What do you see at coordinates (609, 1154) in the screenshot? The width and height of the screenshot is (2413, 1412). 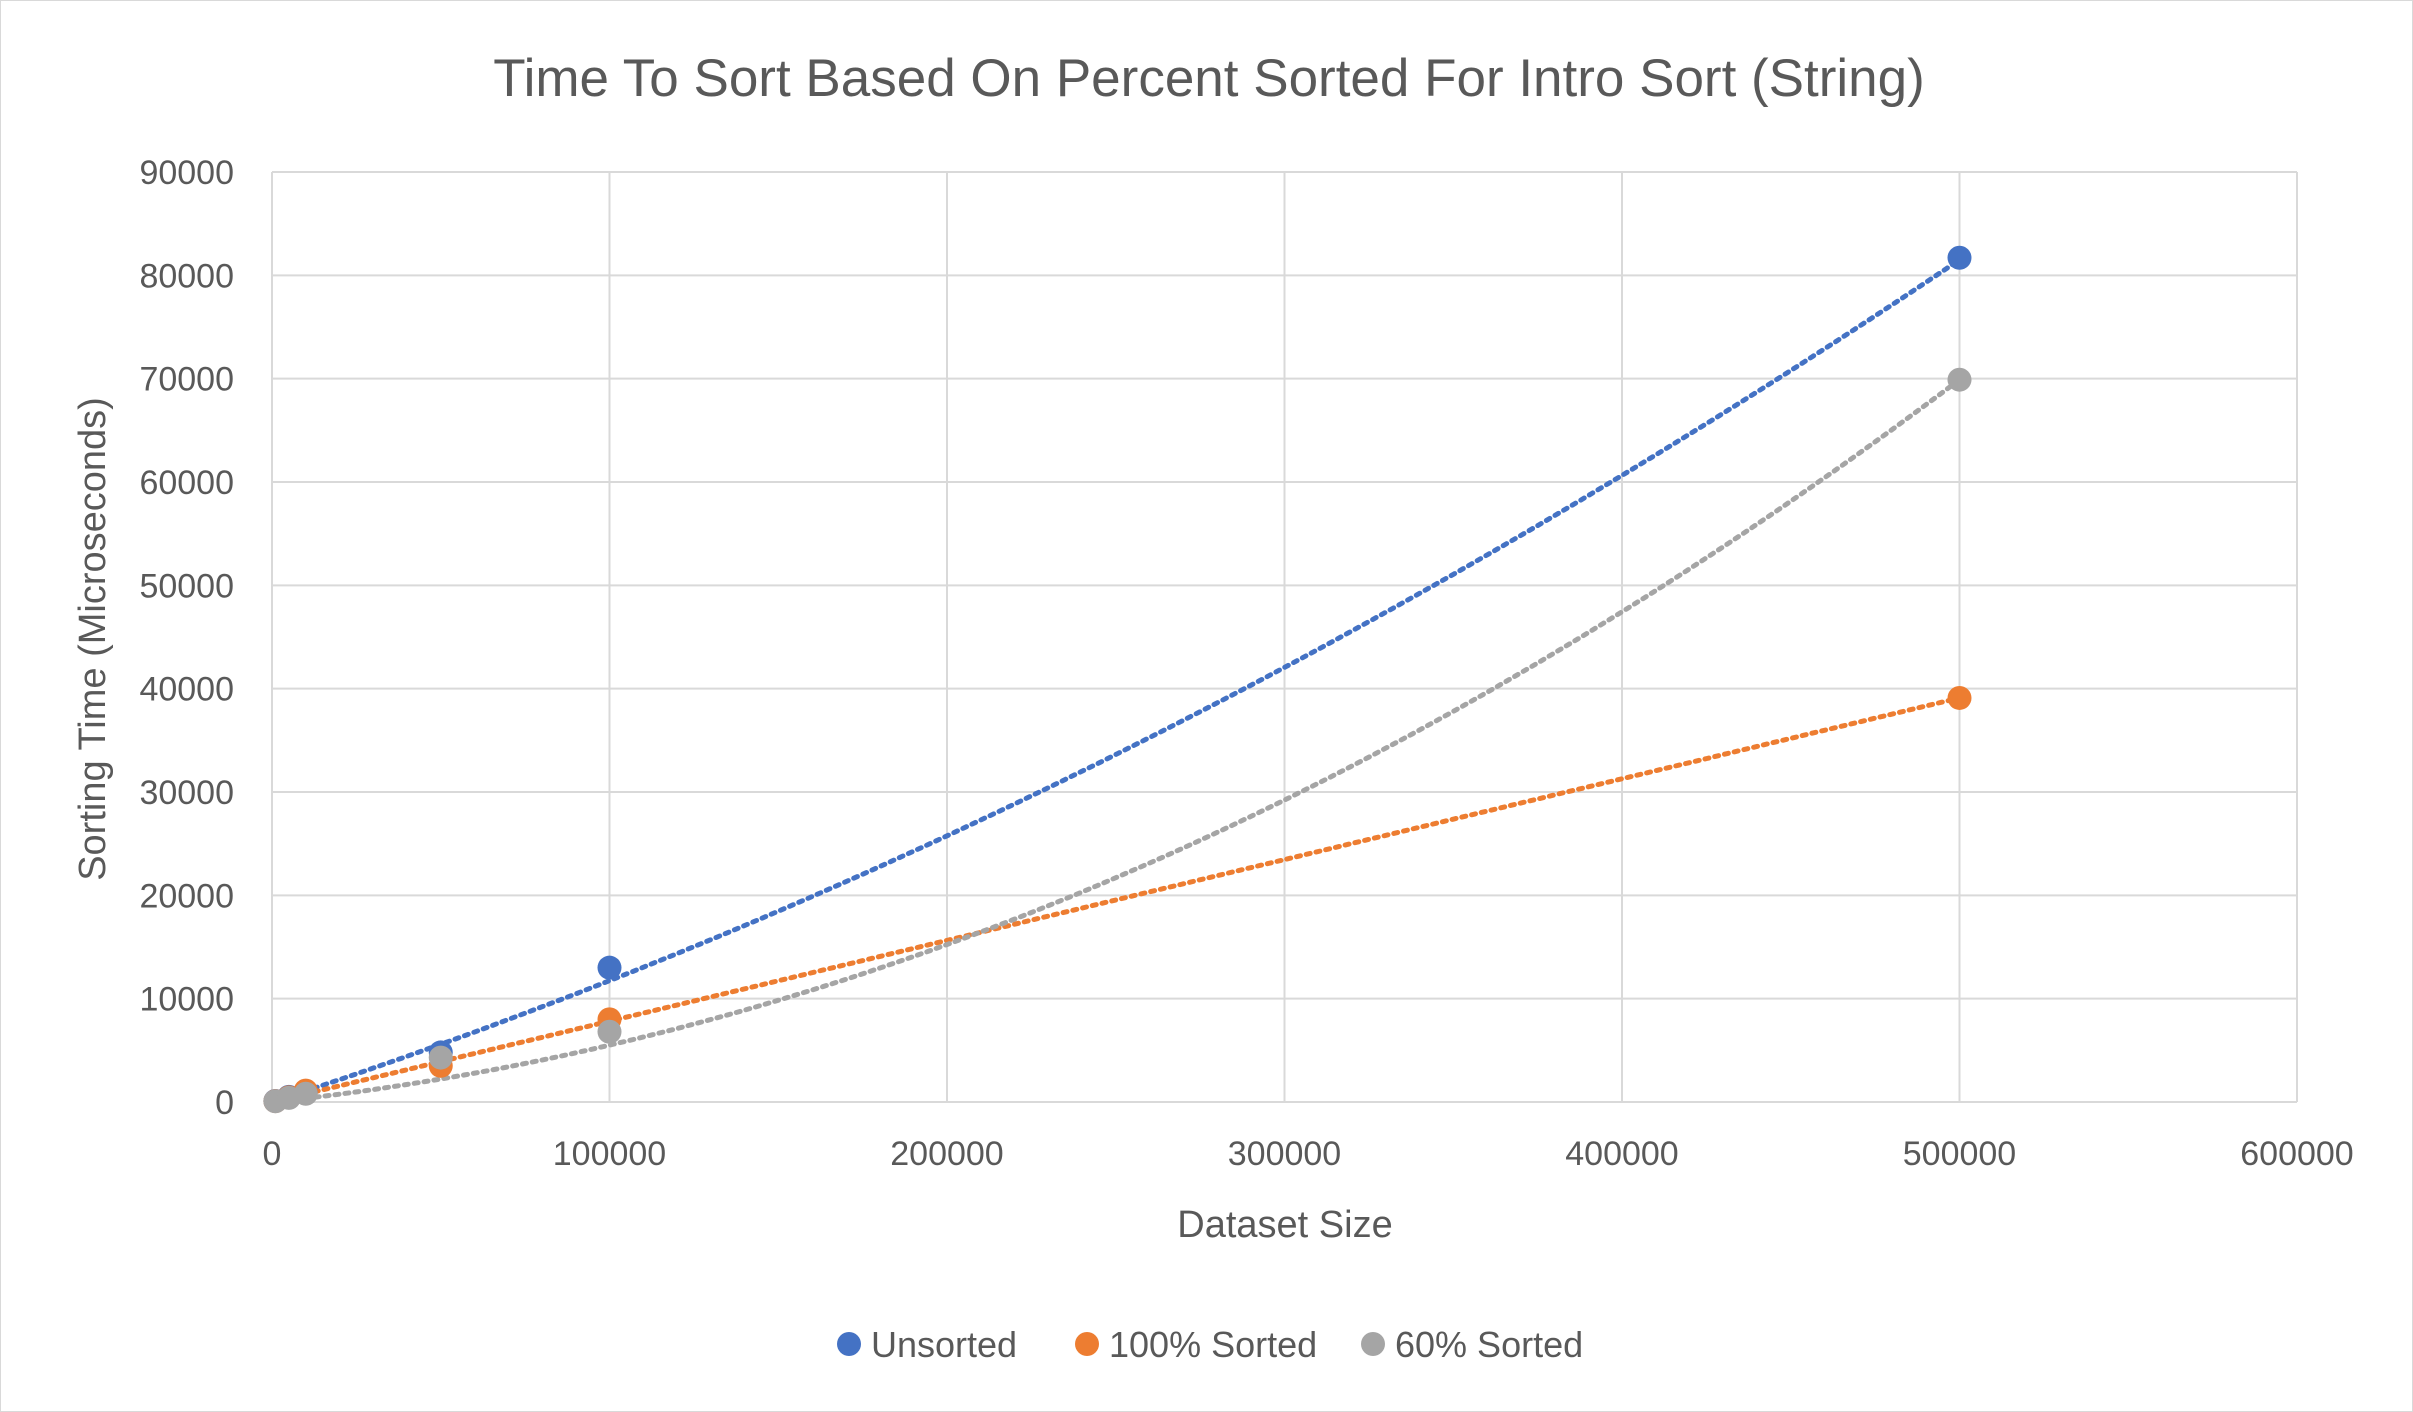 I see `x-tick-label: 100000` at bounding box center [609, 1154].